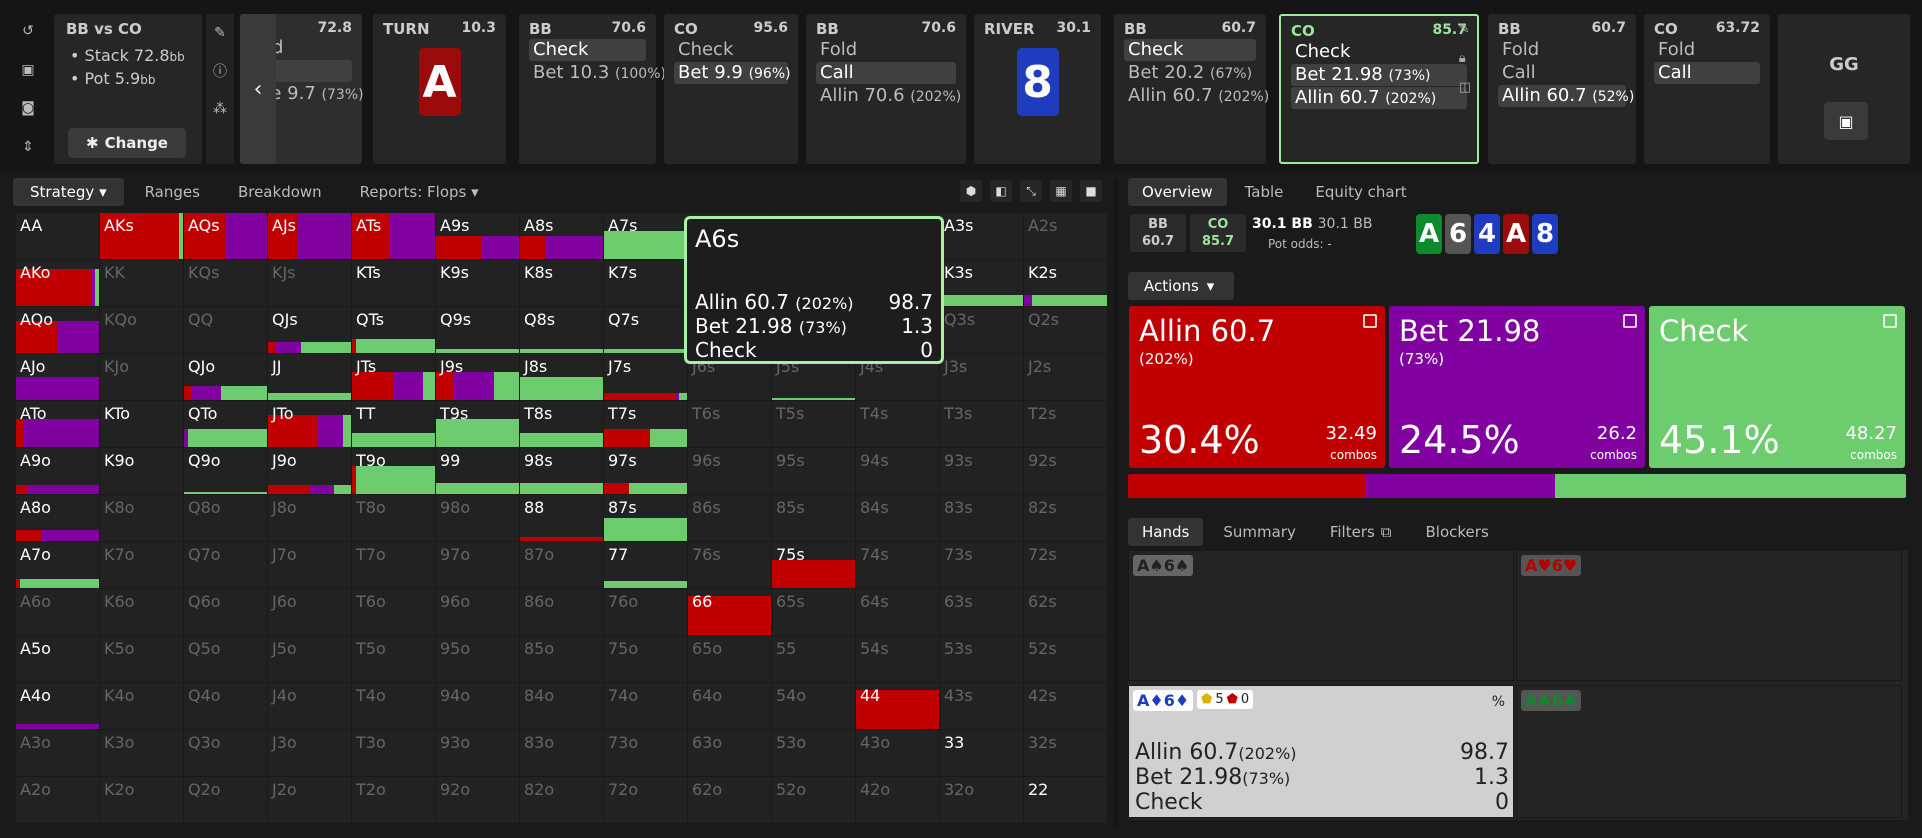  What do you see at coordinates (729, 753) in the screenshot?
I see `hand-cell: 63o` at bounding box center [729, 753].